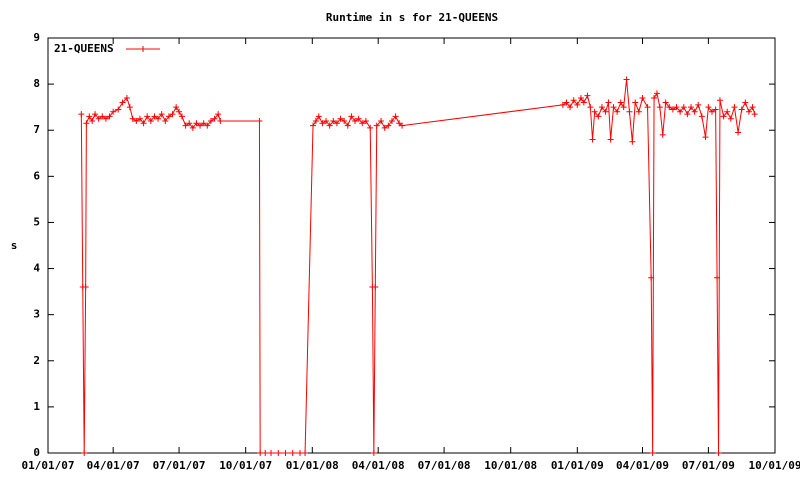  What do you see at coordinates (36, 175) in the screenshot?
I see `y-tick-label: 6` at bounding box center [36, 175].